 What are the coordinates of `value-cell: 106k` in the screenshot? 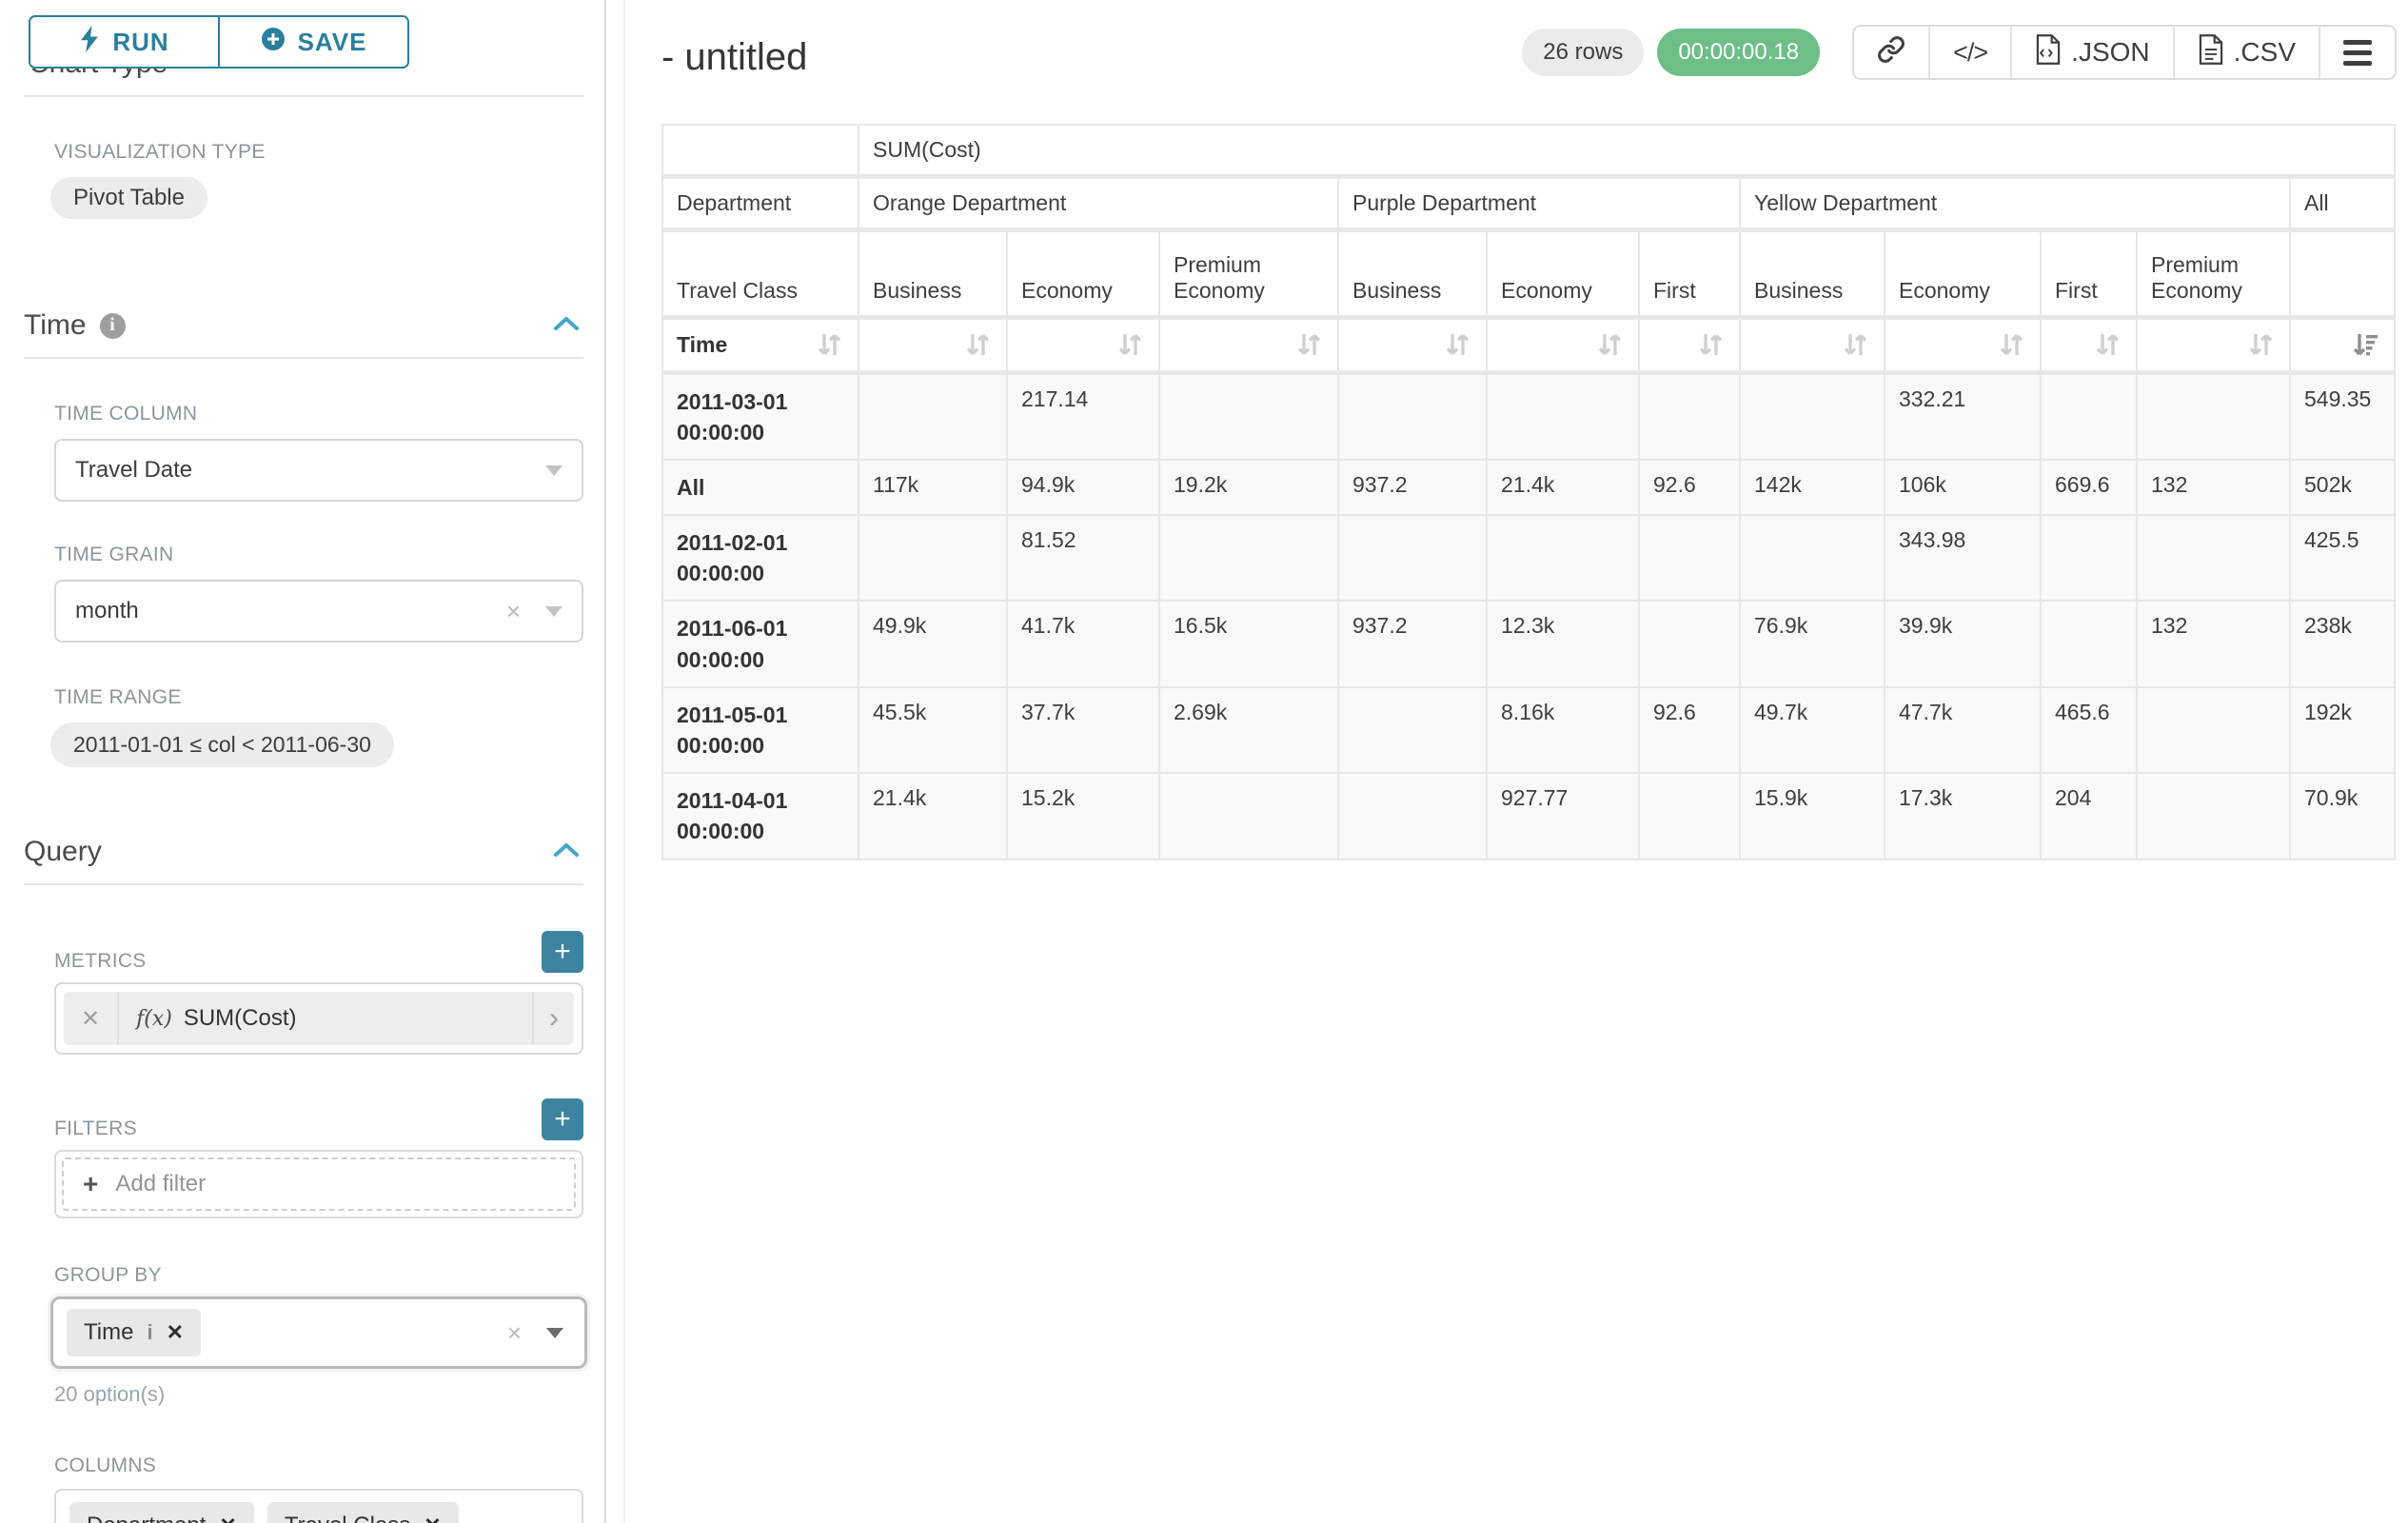 It's located at (1963, 488).